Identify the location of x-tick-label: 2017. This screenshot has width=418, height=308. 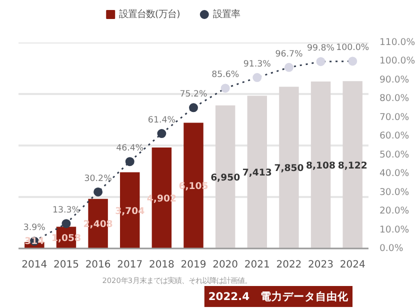
(130, 265).